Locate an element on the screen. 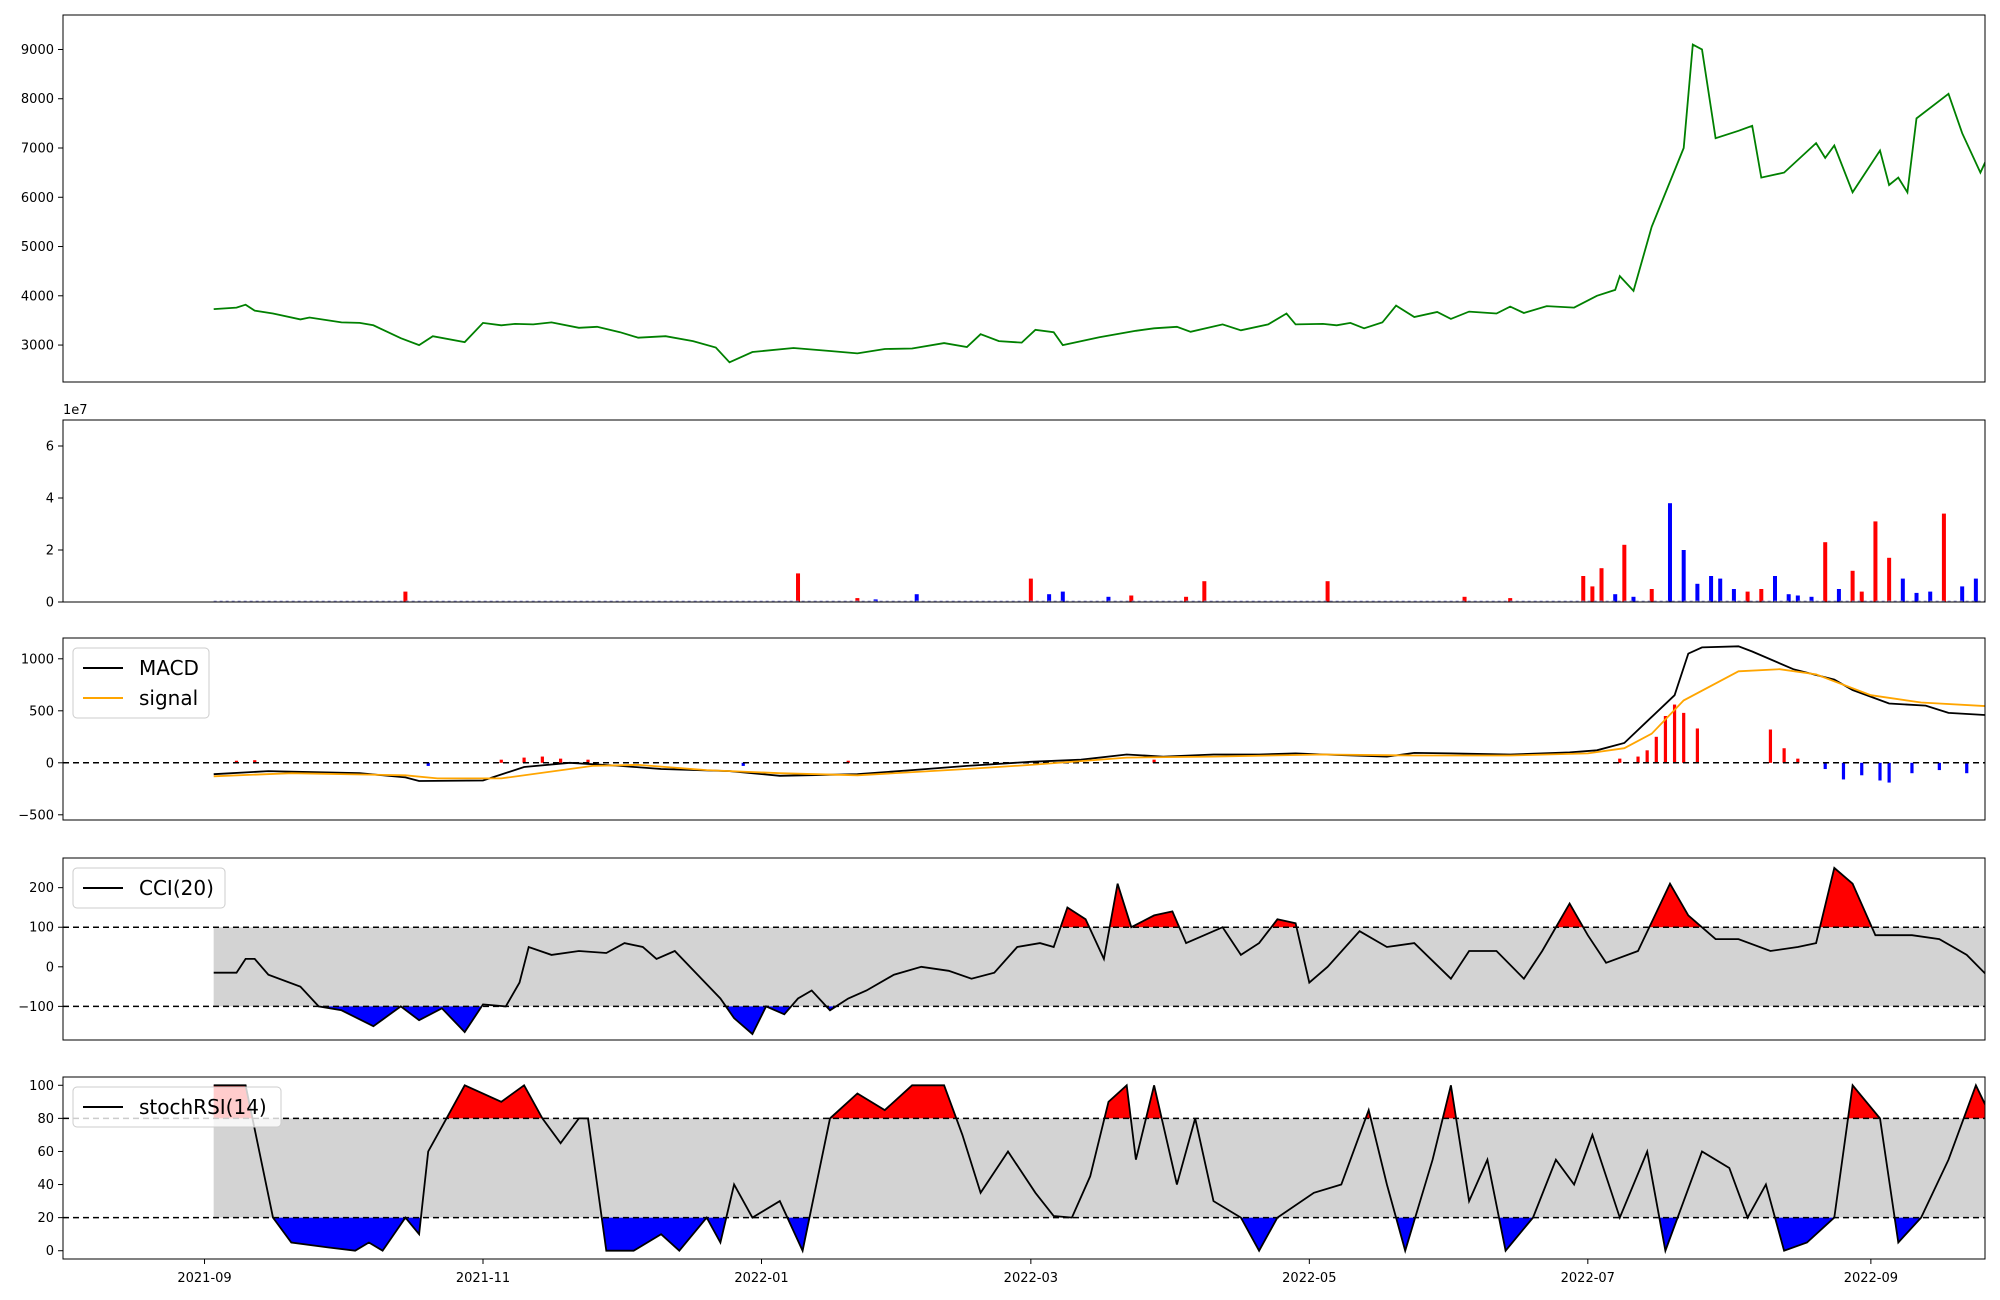  legend-label: signal is located at coordinates (168, 698).